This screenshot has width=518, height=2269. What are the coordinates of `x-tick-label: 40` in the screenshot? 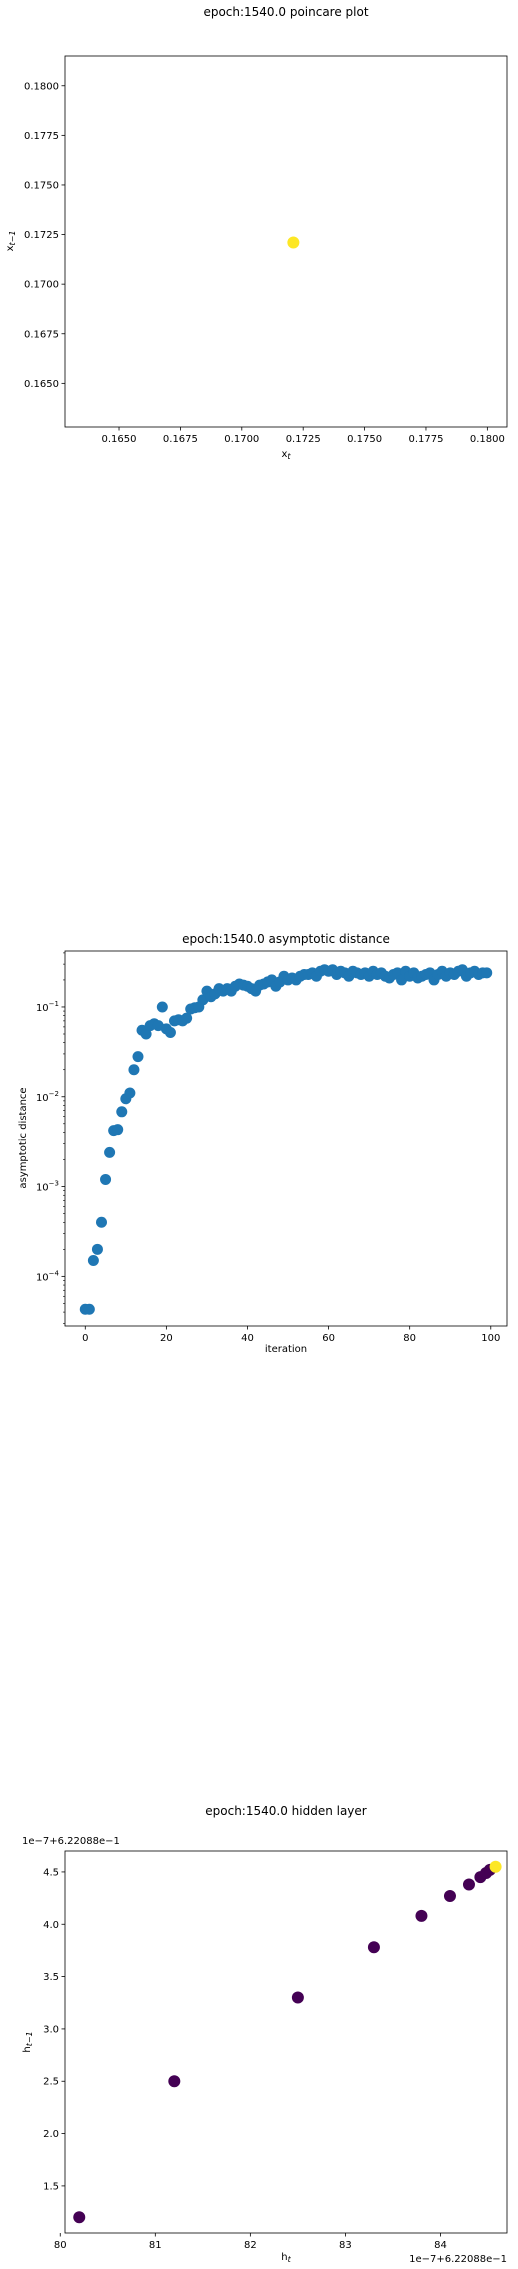 It's located at (247, 1338).